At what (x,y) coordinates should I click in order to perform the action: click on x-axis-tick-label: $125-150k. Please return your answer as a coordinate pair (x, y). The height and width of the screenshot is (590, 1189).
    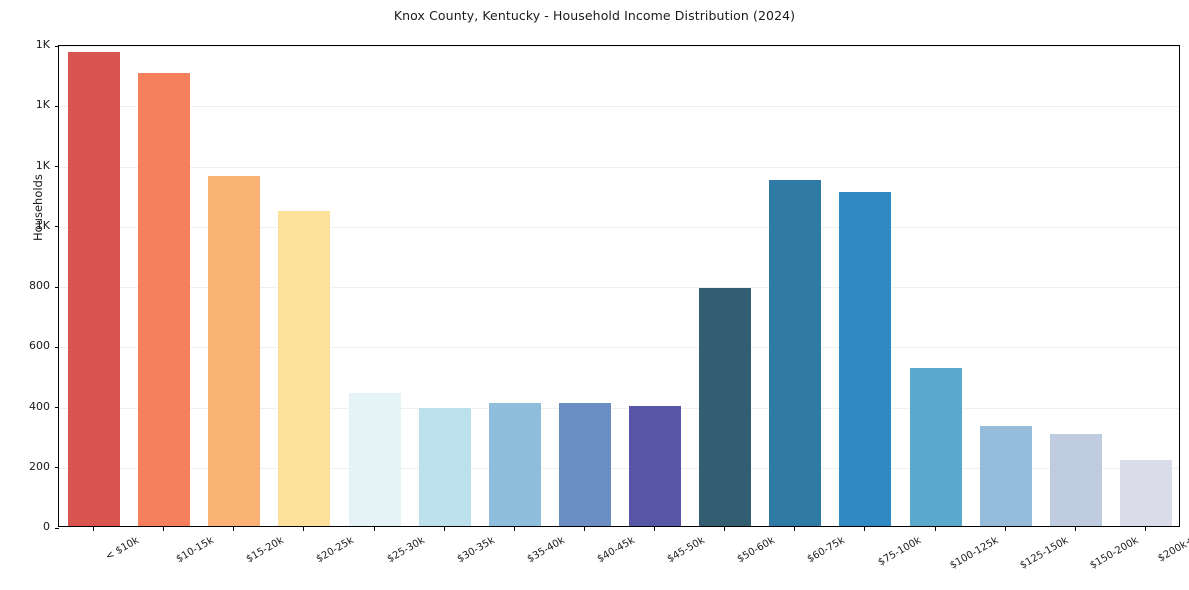
    Looking at the image, I should click on (1044, 553).